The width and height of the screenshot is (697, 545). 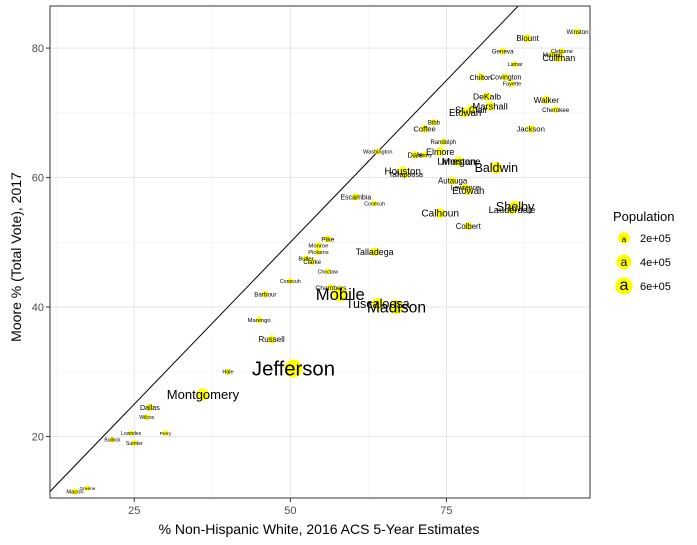 What do you see at coordinates (406, 175) in the screenshot?
I see `point-label: Tallapoosa` at bounding box center [406, 175].